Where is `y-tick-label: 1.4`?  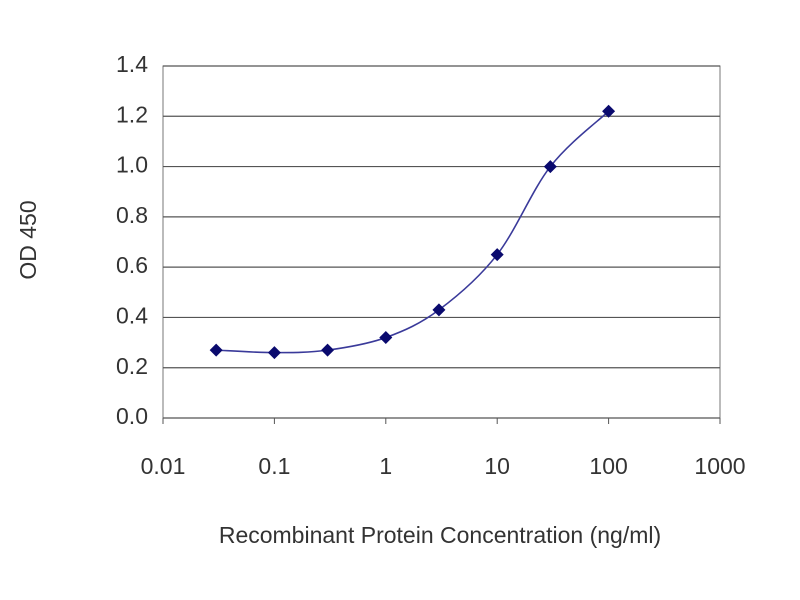
y-tick-label: 1.4 is located at coordinates (132, 64).